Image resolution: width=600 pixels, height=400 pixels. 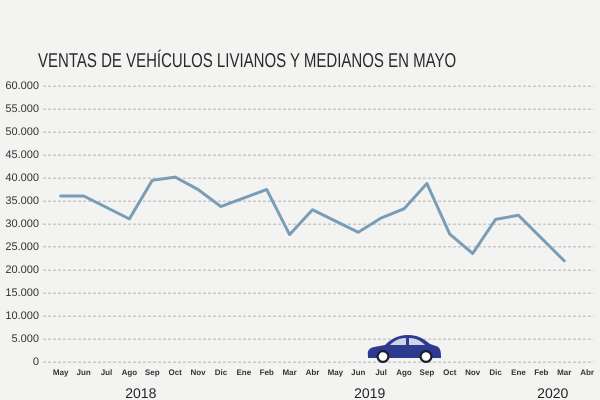 I want to click on chart-title: VENTAS DE VEHÍCULOS LIVIANOS Y MEDIANOS EN MAYO, so click(x=247, y=61).